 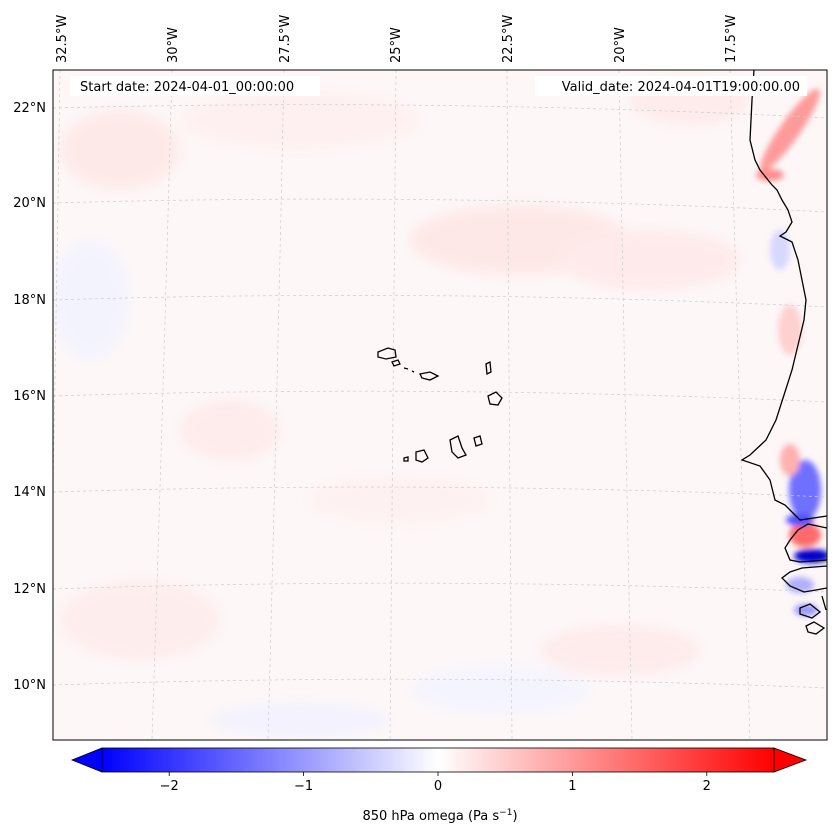 What do you see at coordinates (29, 492) in the screenshot?
I see `lat-label-14n: 14°N` at bounding box center [29, 492].